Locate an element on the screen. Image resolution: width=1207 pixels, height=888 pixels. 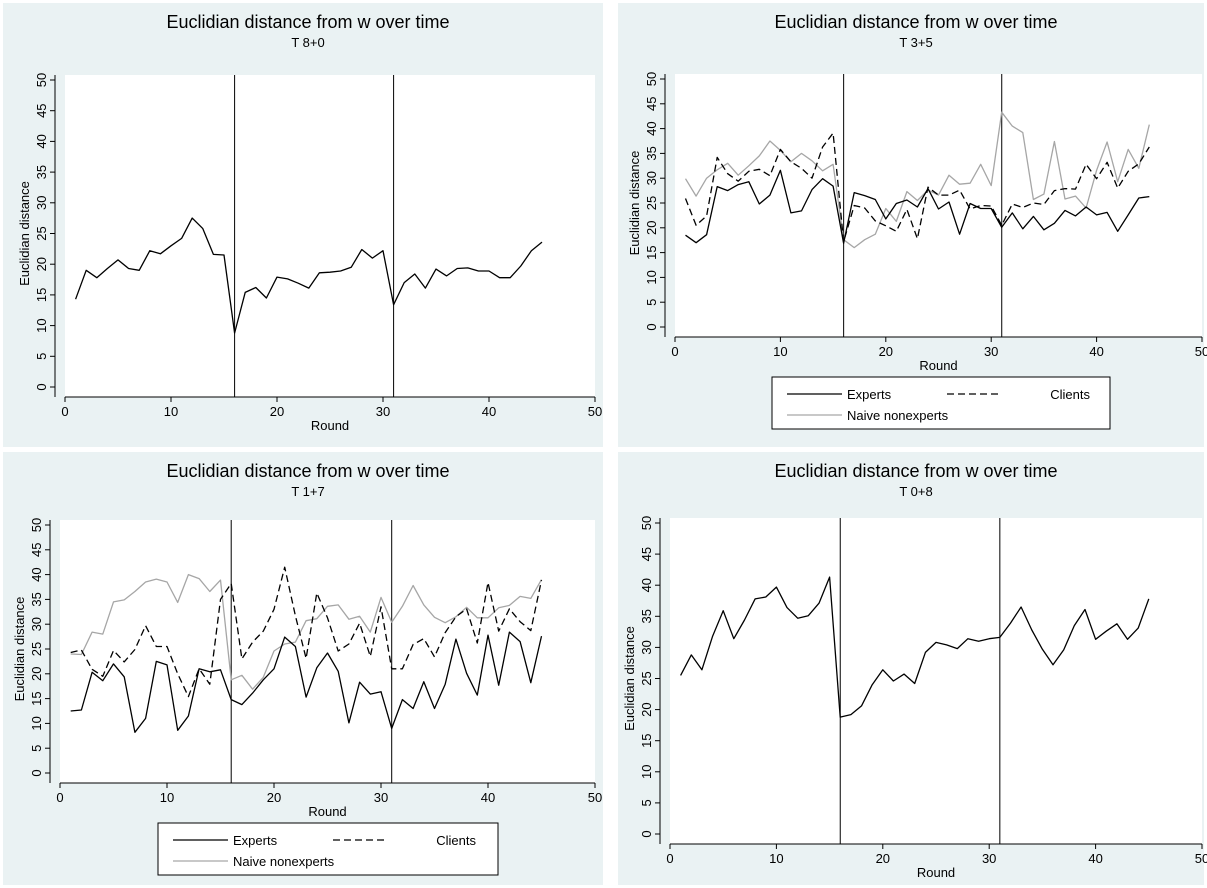
chart-subtitle: T 1+7 is located at coordinates (307, 491).